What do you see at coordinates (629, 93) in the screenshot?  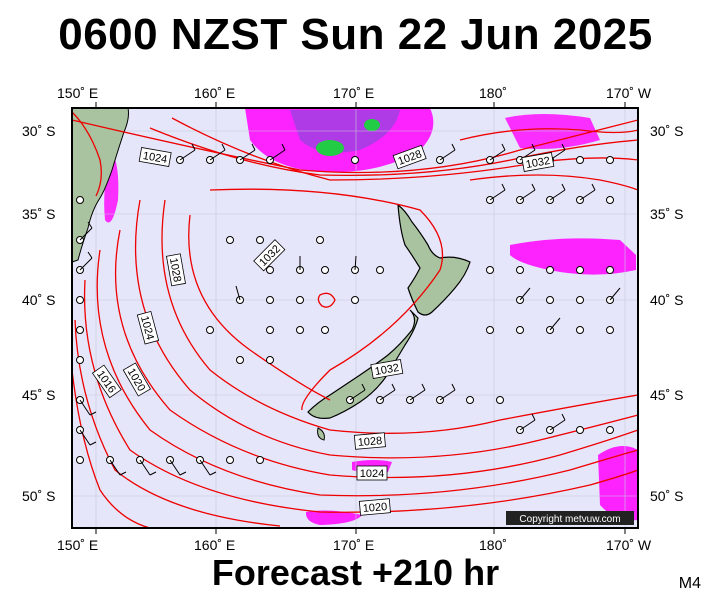 I see `lon-label-top: 170˚ W` at bounding box center [629, 93].